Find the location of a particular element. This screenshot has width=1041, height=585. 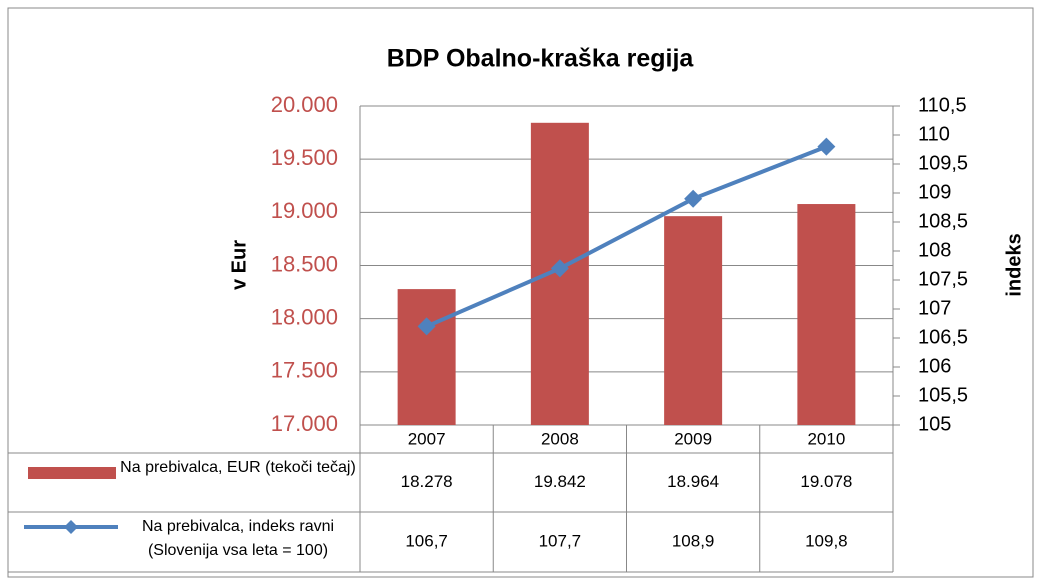

y-tick-label: 18.000 is located at coordinates (304, 316).